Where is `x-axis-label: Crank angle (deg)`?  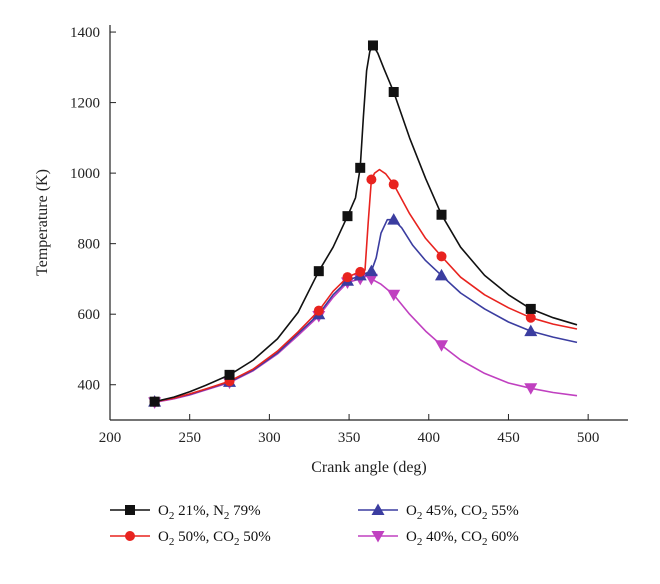
x-axis-label: Crank angle (deg) is located at coordinates (369, 467).